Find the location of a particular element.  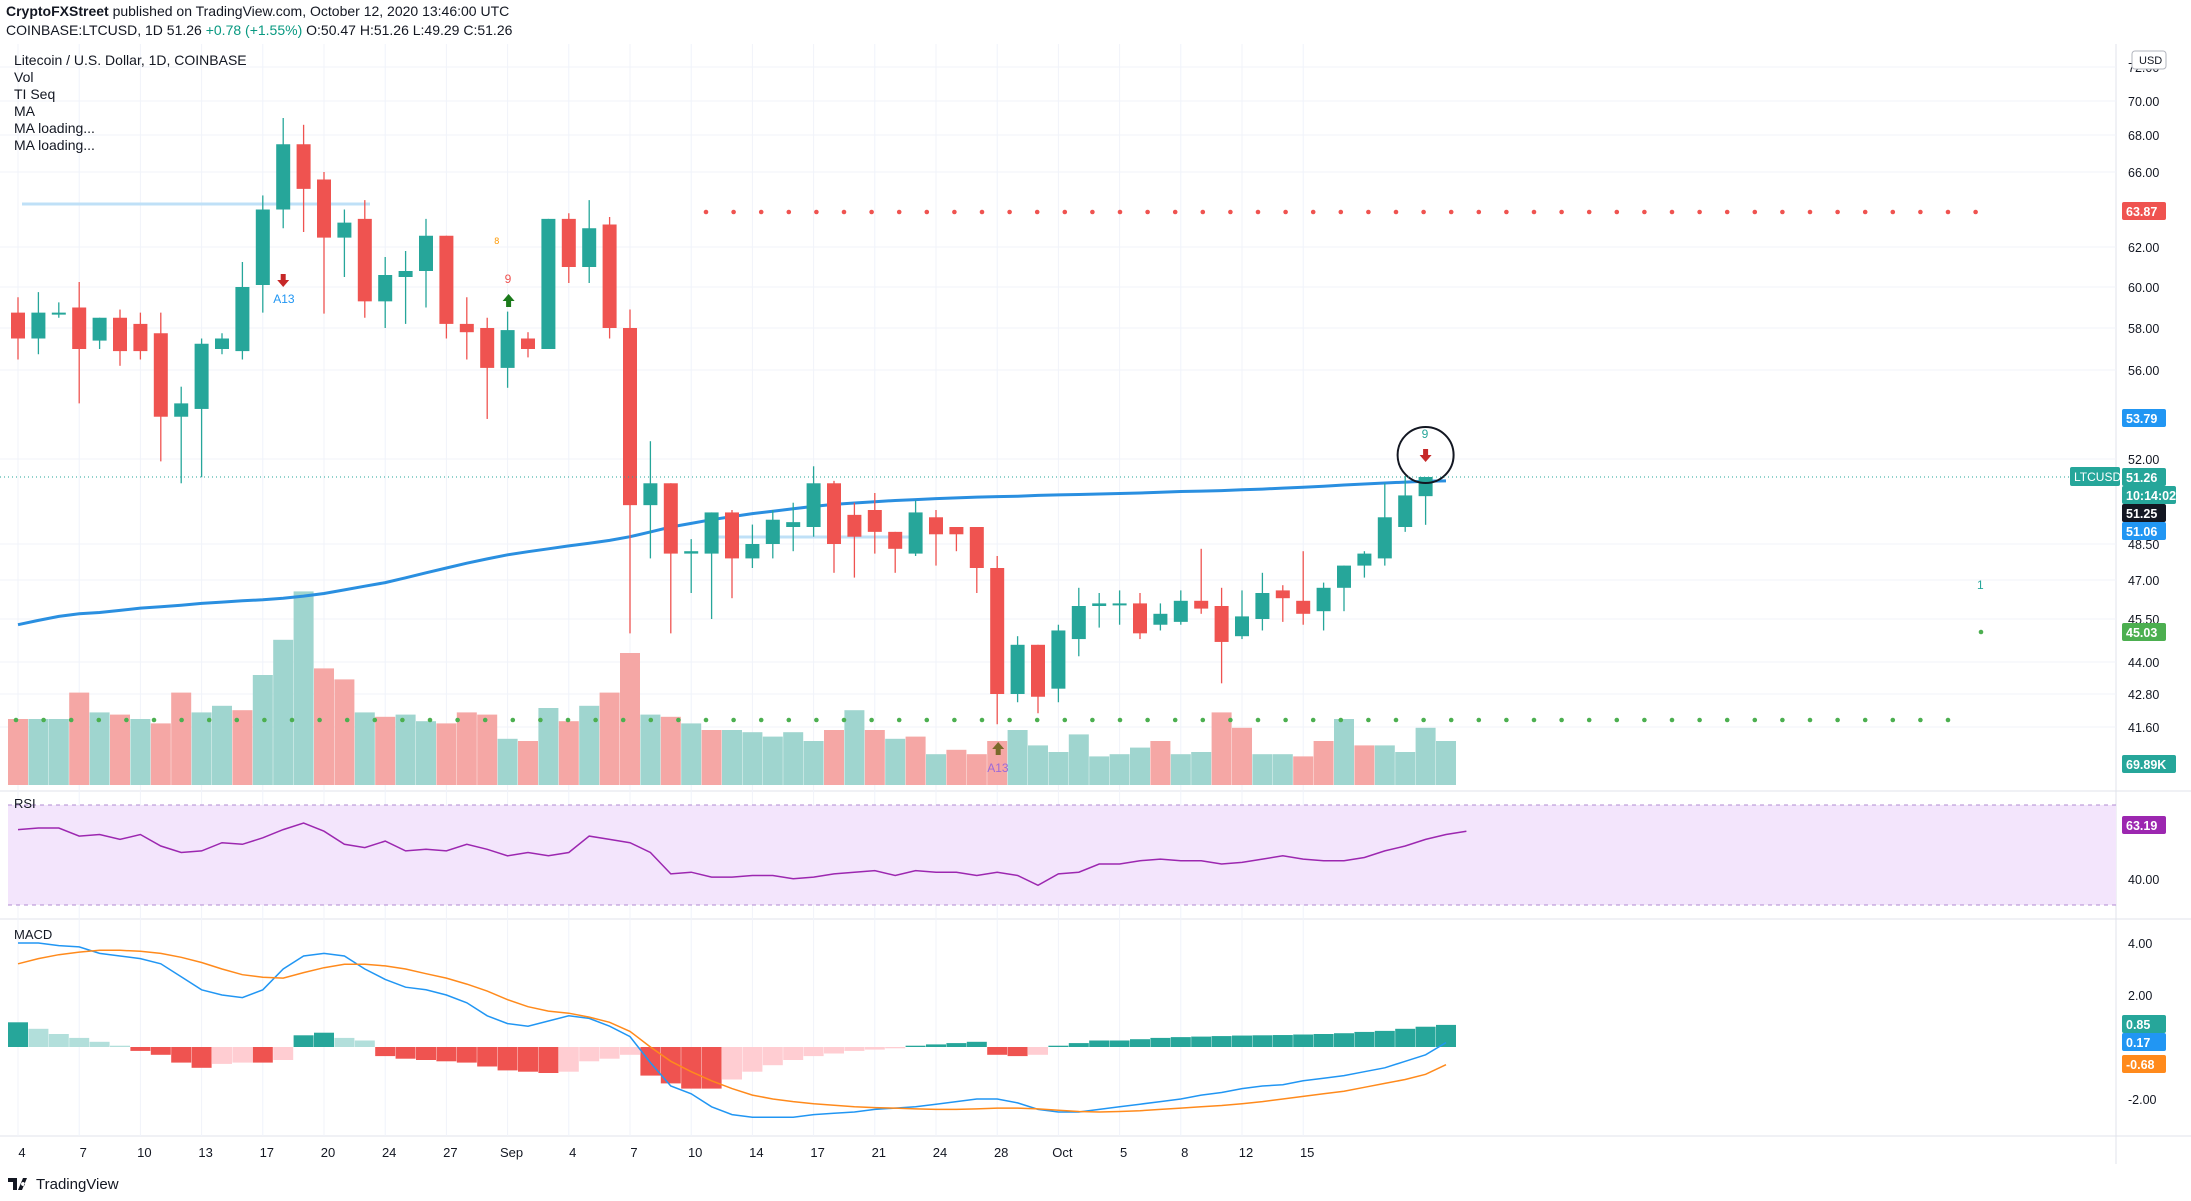

macd-histogram-label: 0.85 is located at coordinates (2138, 1025).